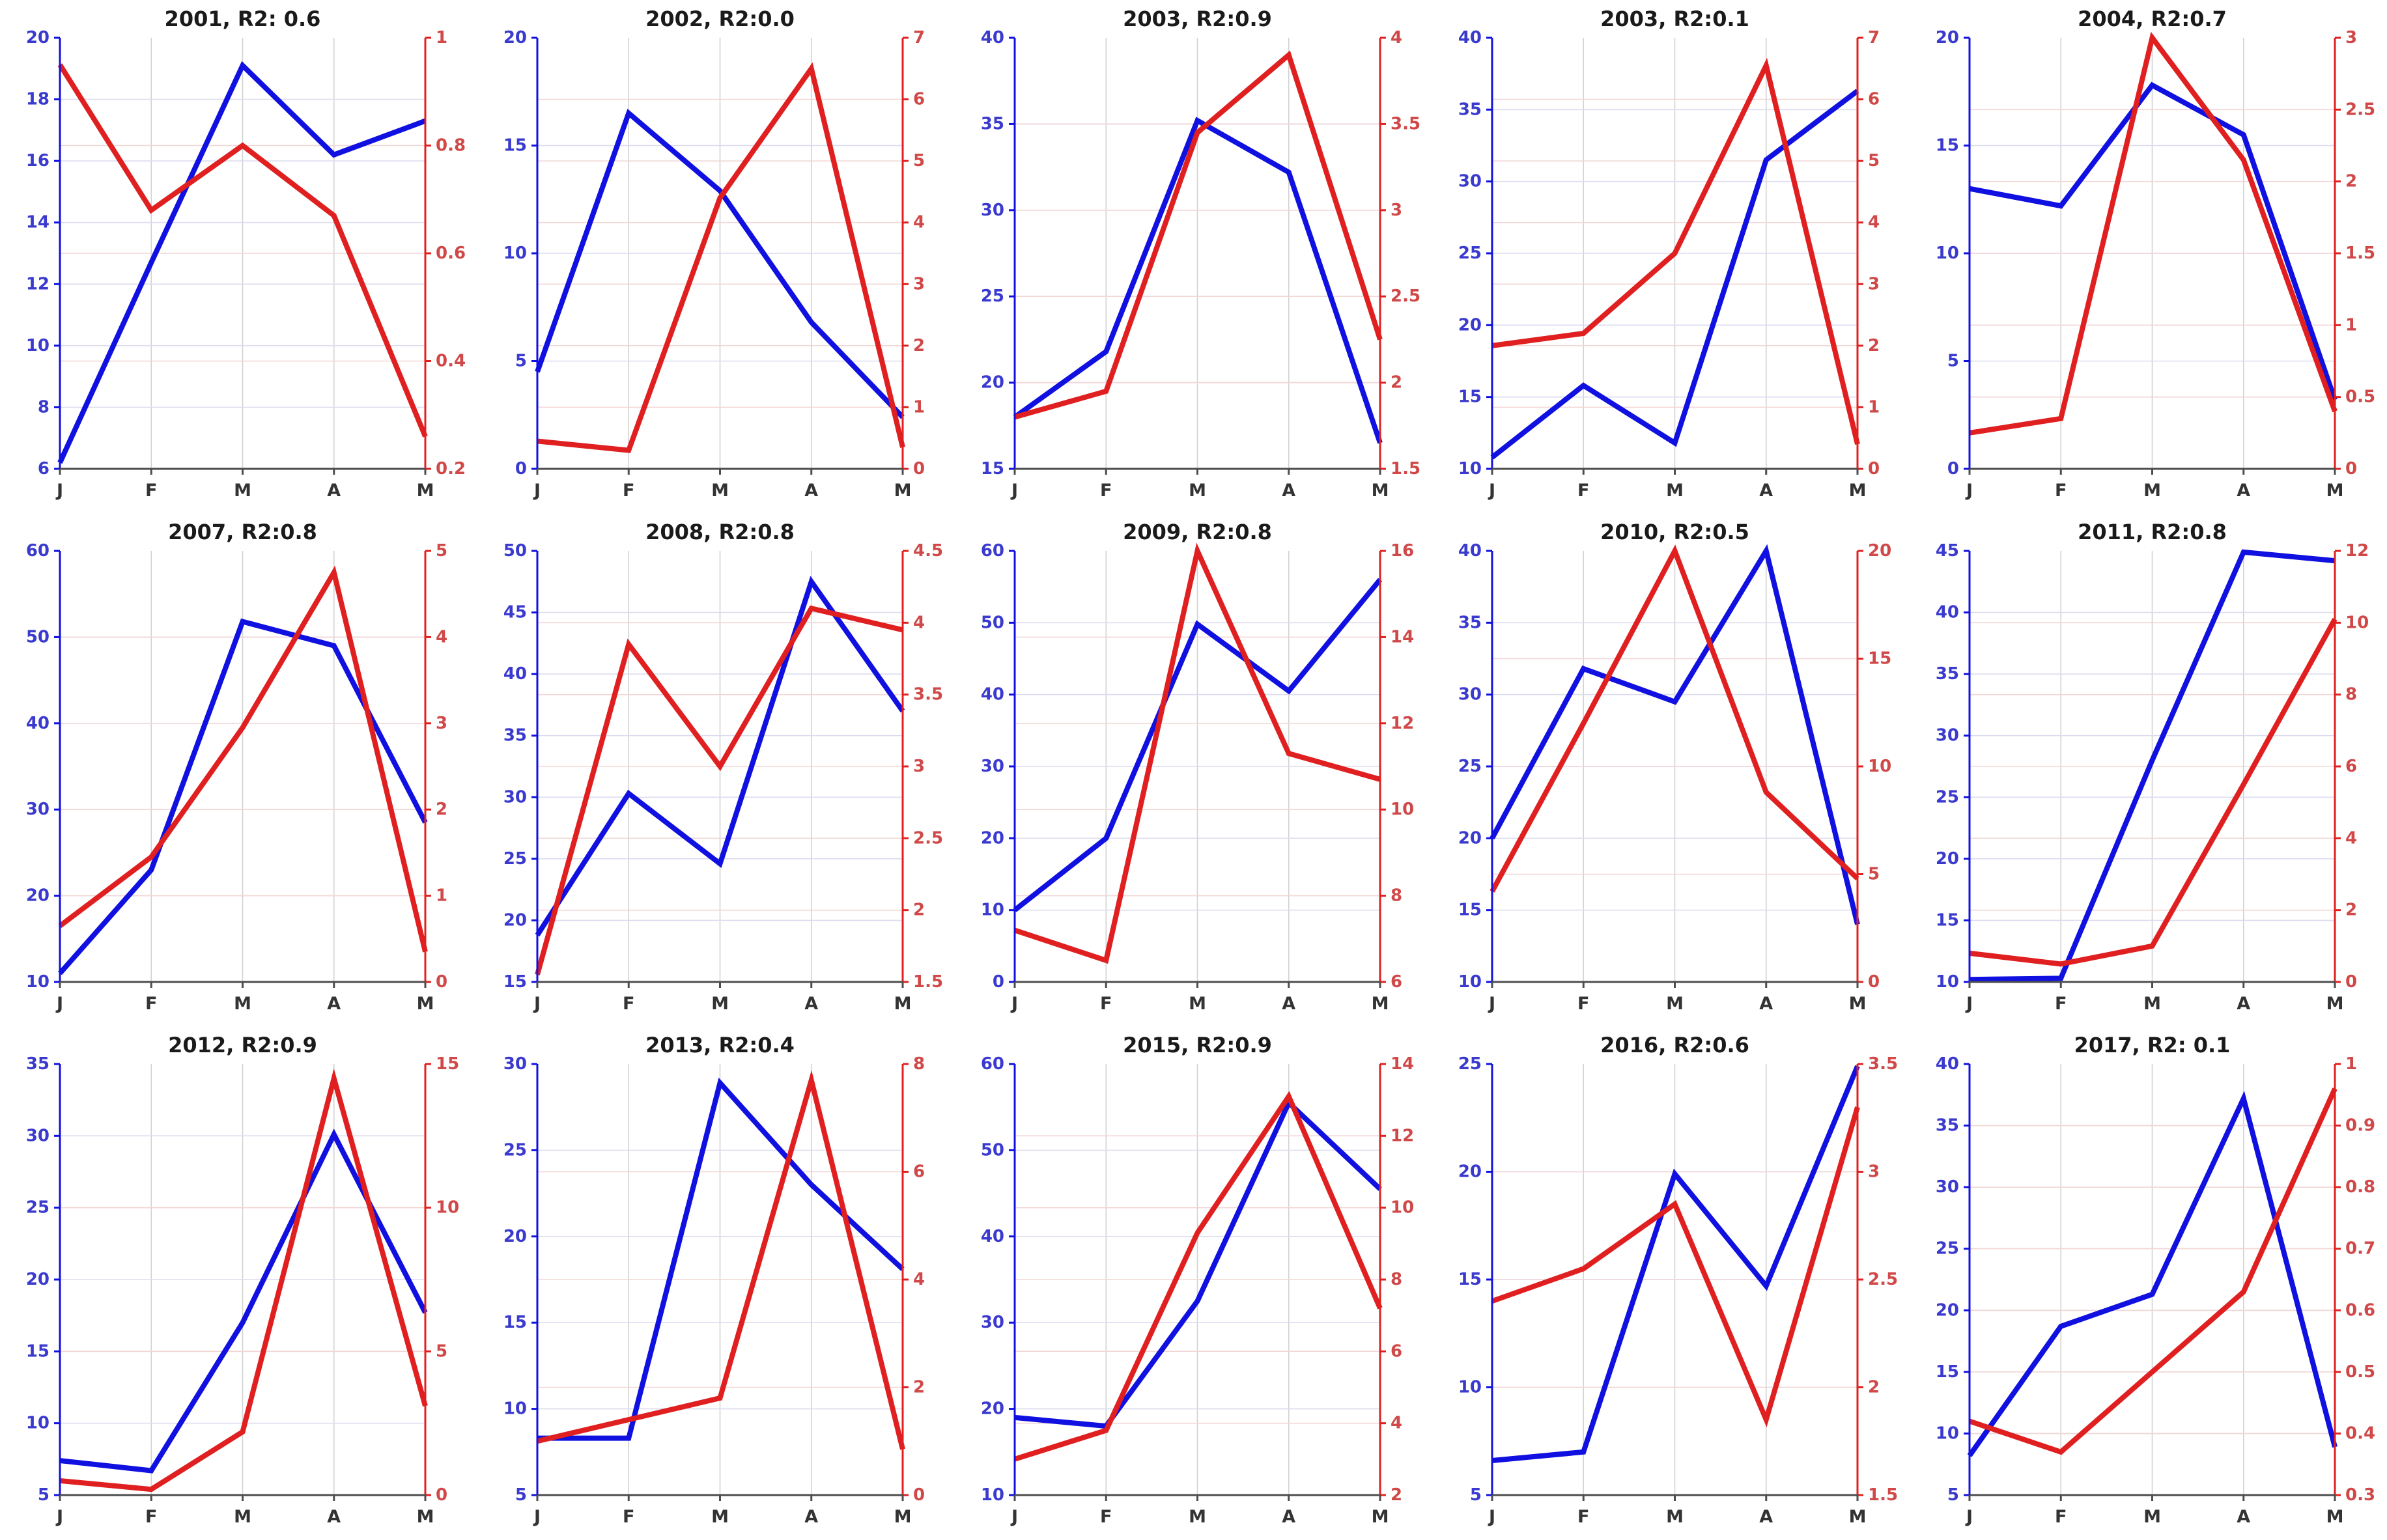 The height and width of the screenshot is (1540, 2387). I want to click on subplot-2016-R2-0.6: 5 10 15 20 25 1.5 2 2.5 3 3.5 J F M A M 2016, R2:0.6, so click(1671, 1283).